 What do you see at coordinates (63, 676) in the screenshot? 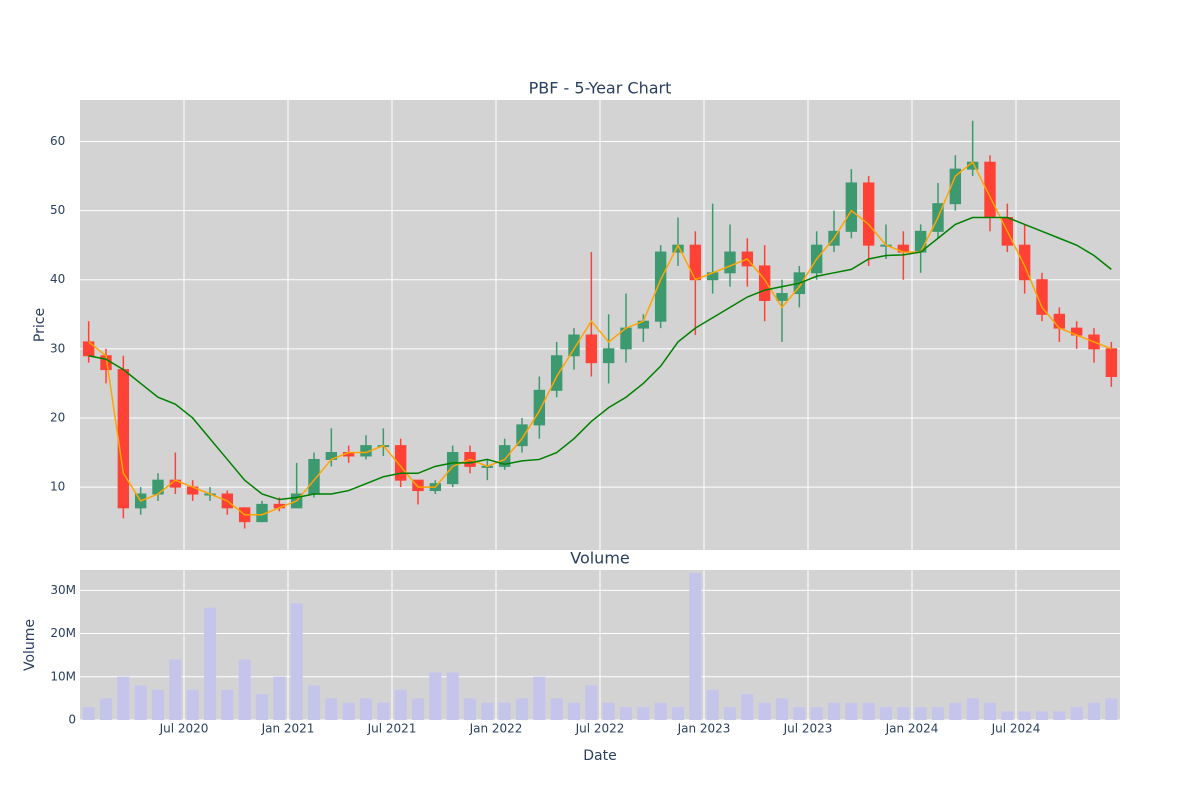
I see `y-tick-label: 10M` at bounding box center [63, 676].